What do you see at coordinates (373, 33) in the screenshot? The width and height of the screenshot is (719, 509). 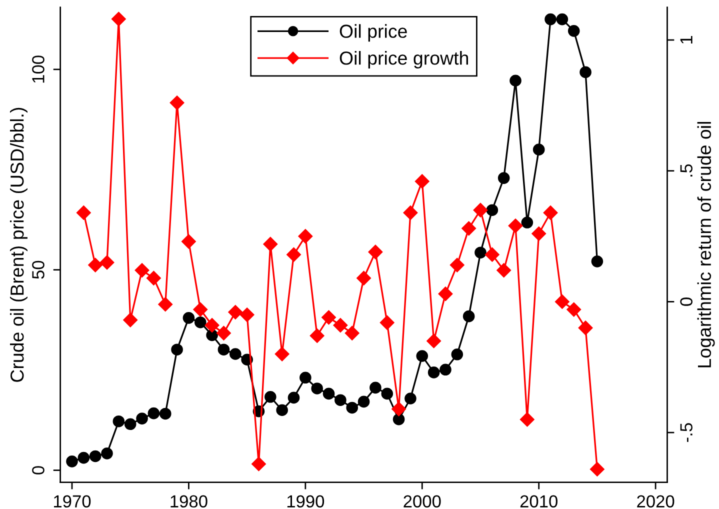 I see `legend-label: Oil price` at bounding box center [373, 33].